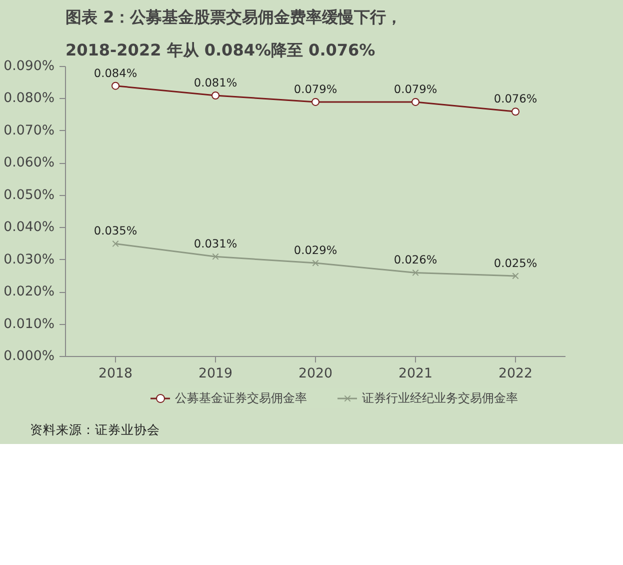 Image resolution: width=623 pixels, height=565 pixels. Describe the element at coordinates (29, 163) in the screenshot. I see `y-tick-label: 0.060%` at that location.